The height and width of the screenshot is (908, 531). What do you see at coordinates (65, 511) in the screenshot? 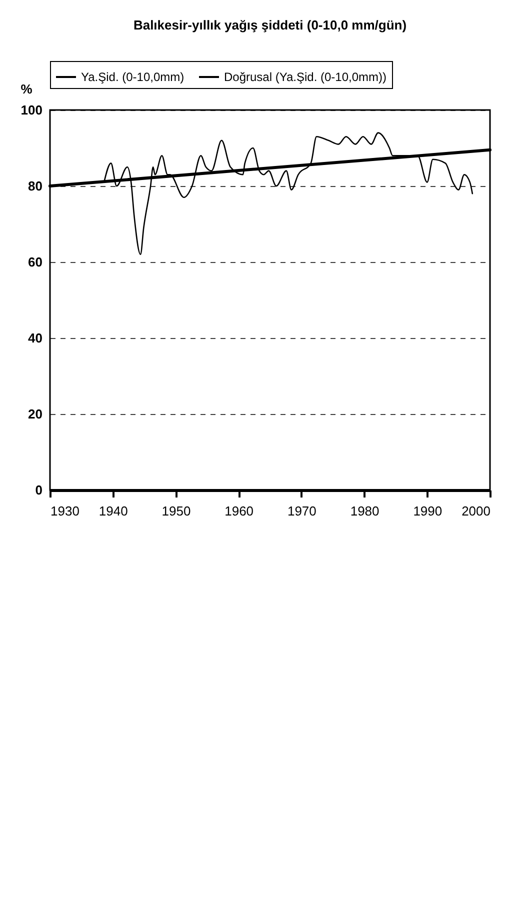
I see `x-tick-label: 1930` at bounding box center [65, 511].